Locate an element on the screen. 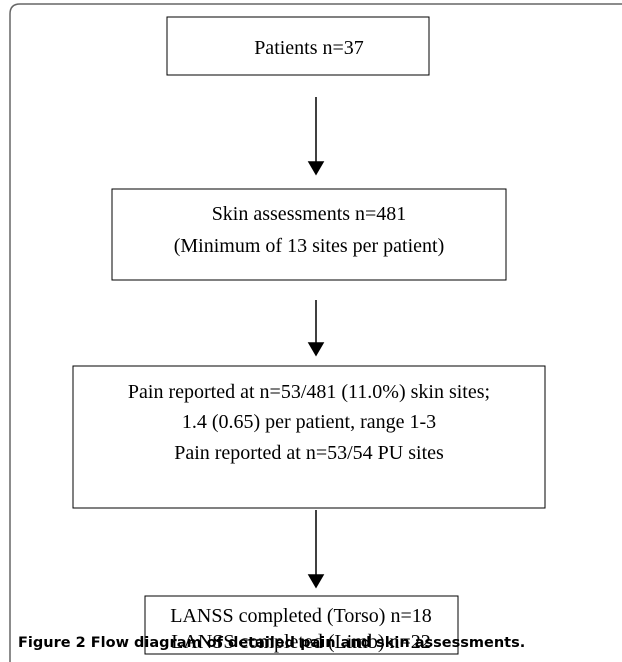 The image size is (622, 662). node-text: (Minimum of 13 sites per patient) is located at coordinates (309, 246).